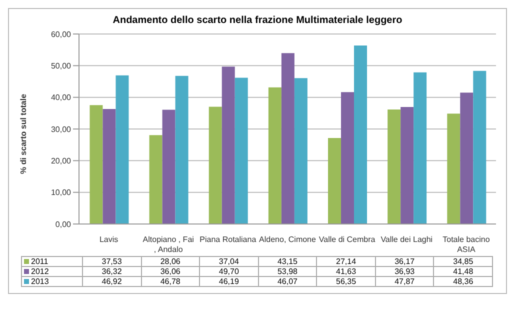  Describe the element at coordinates (404, 281) in the screenshot. I see `data-label: 47,87` at that location.